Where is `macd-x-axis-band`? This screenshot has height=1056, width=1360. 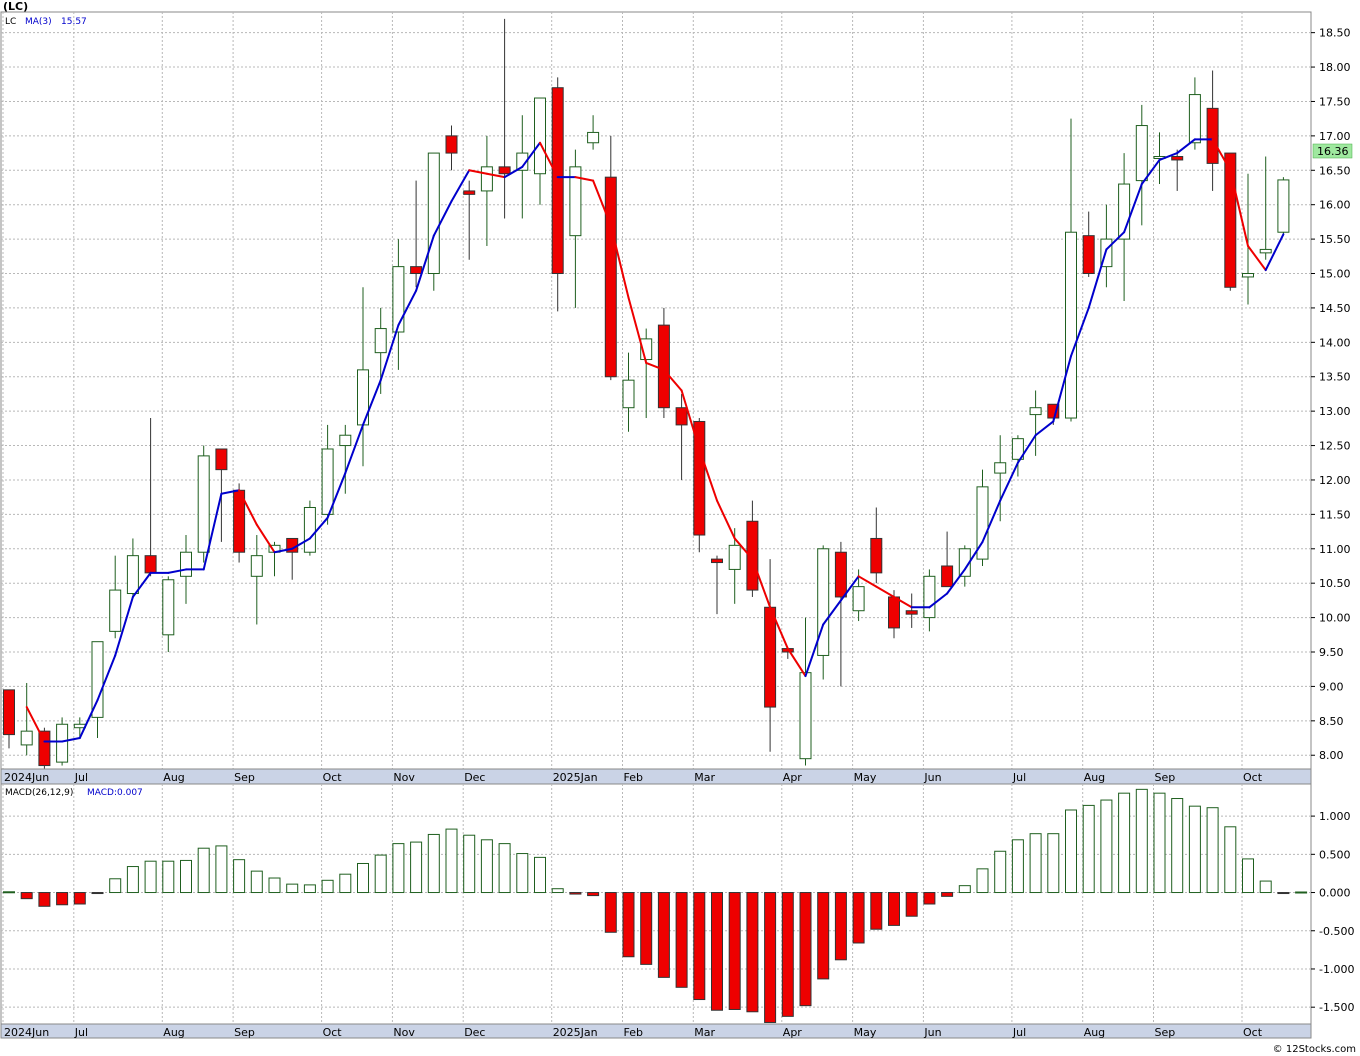 macd-x-axis-band is located at coordinates (656, 1031).